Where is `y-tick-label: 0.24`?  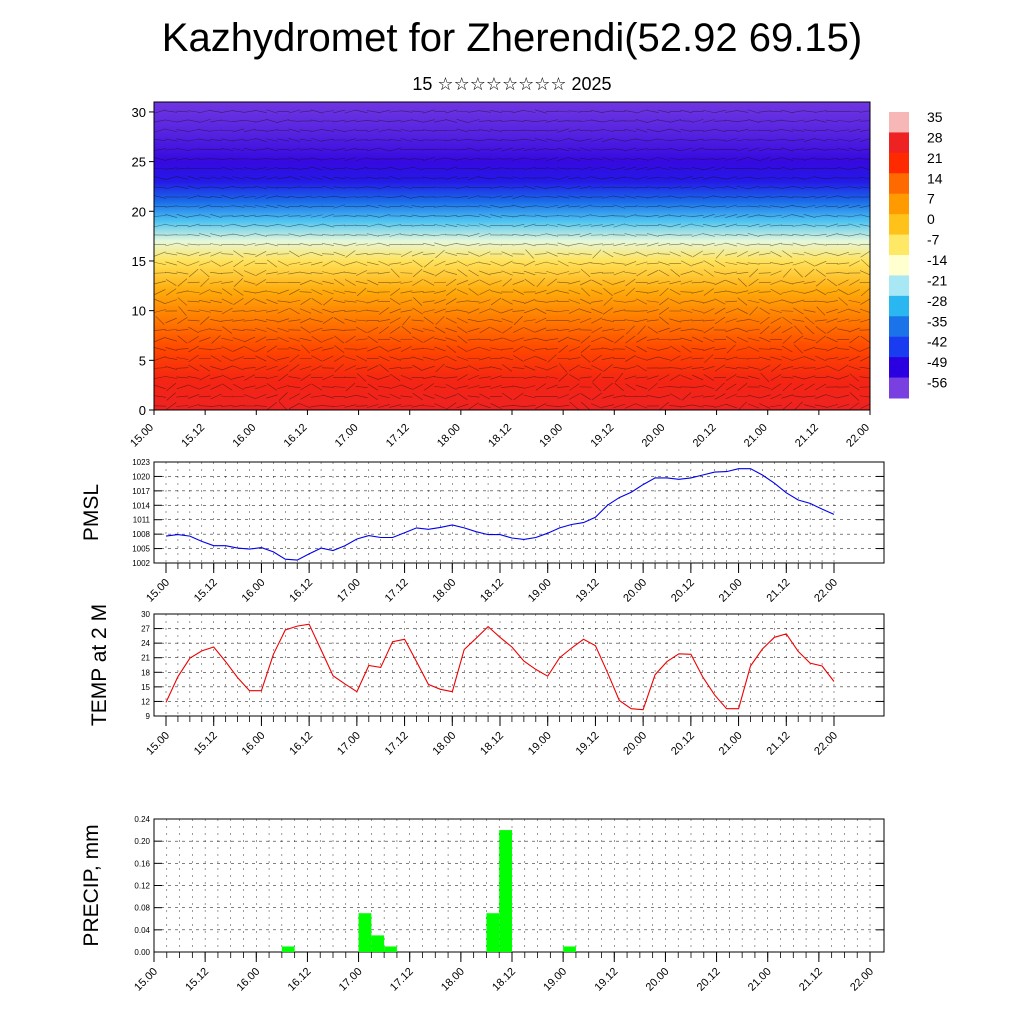 y-tick-label: 0.24 is located at coordinates (142, 819).